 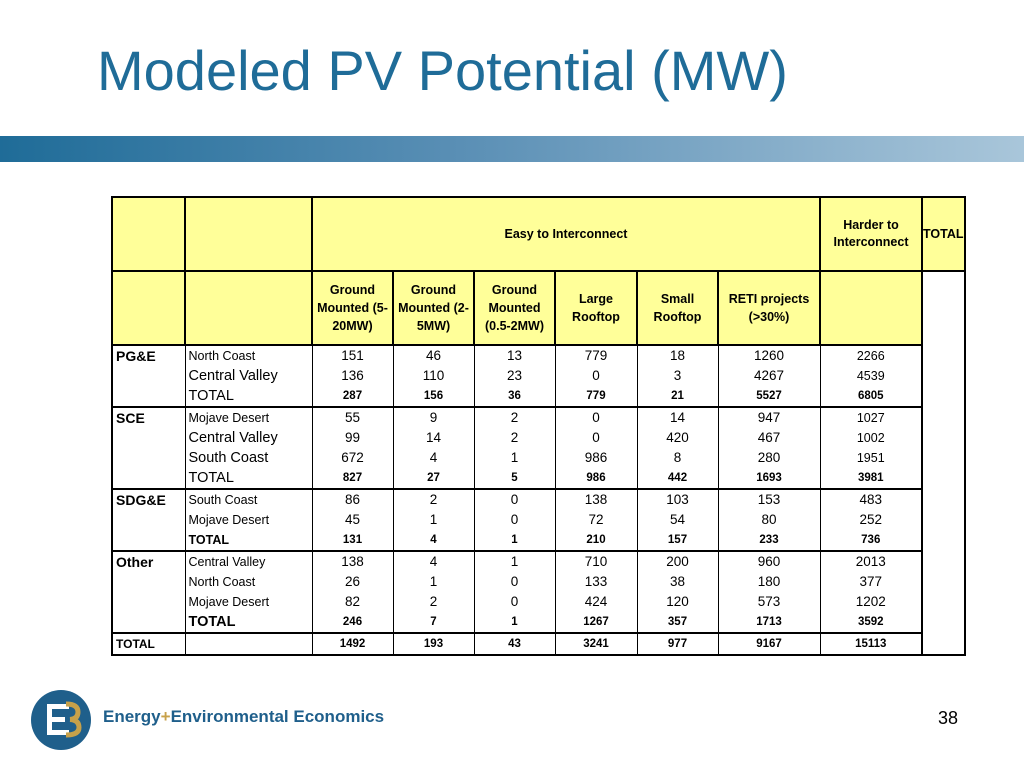 What do you see at coordinates (249, 499) in the screenshot?
I see `region-name: South Coast` at bounding box center [249, 499].